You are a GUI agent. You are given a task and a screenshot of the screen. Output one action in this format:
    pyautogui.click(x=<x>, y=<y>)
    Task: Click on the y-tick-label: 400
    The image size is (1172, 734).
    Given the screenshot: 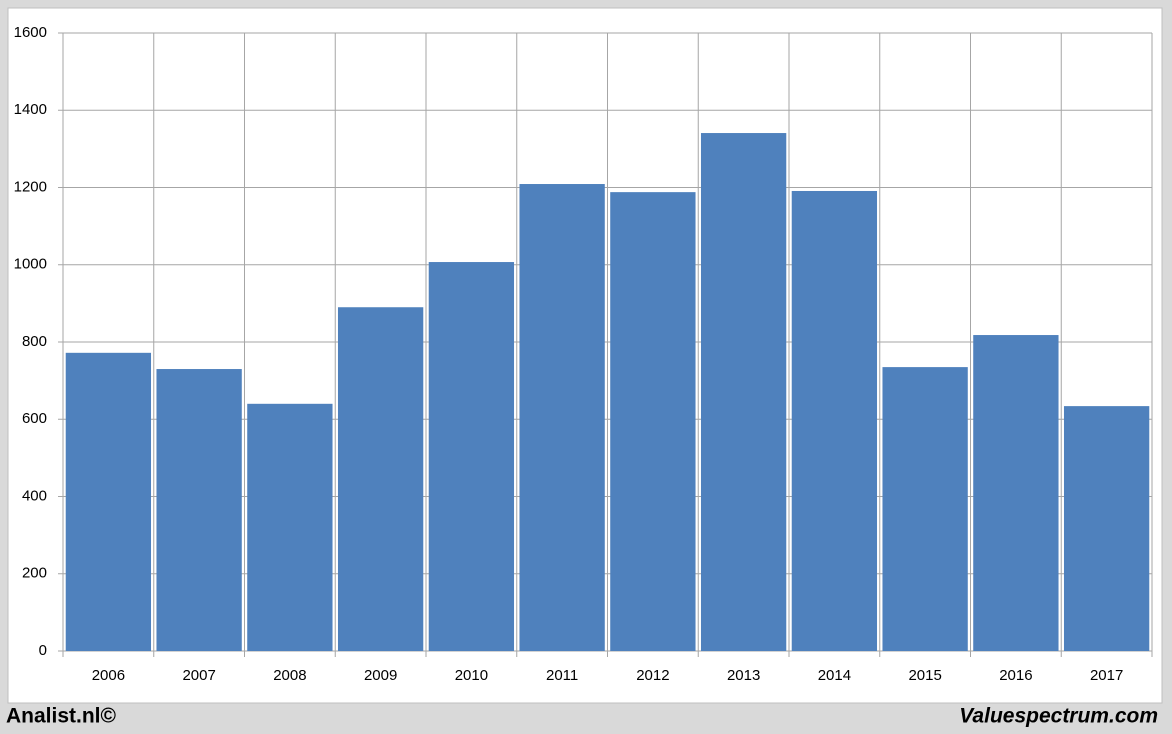 What is the action you would take?
    pyautogui.click(x=34, y=495)
    